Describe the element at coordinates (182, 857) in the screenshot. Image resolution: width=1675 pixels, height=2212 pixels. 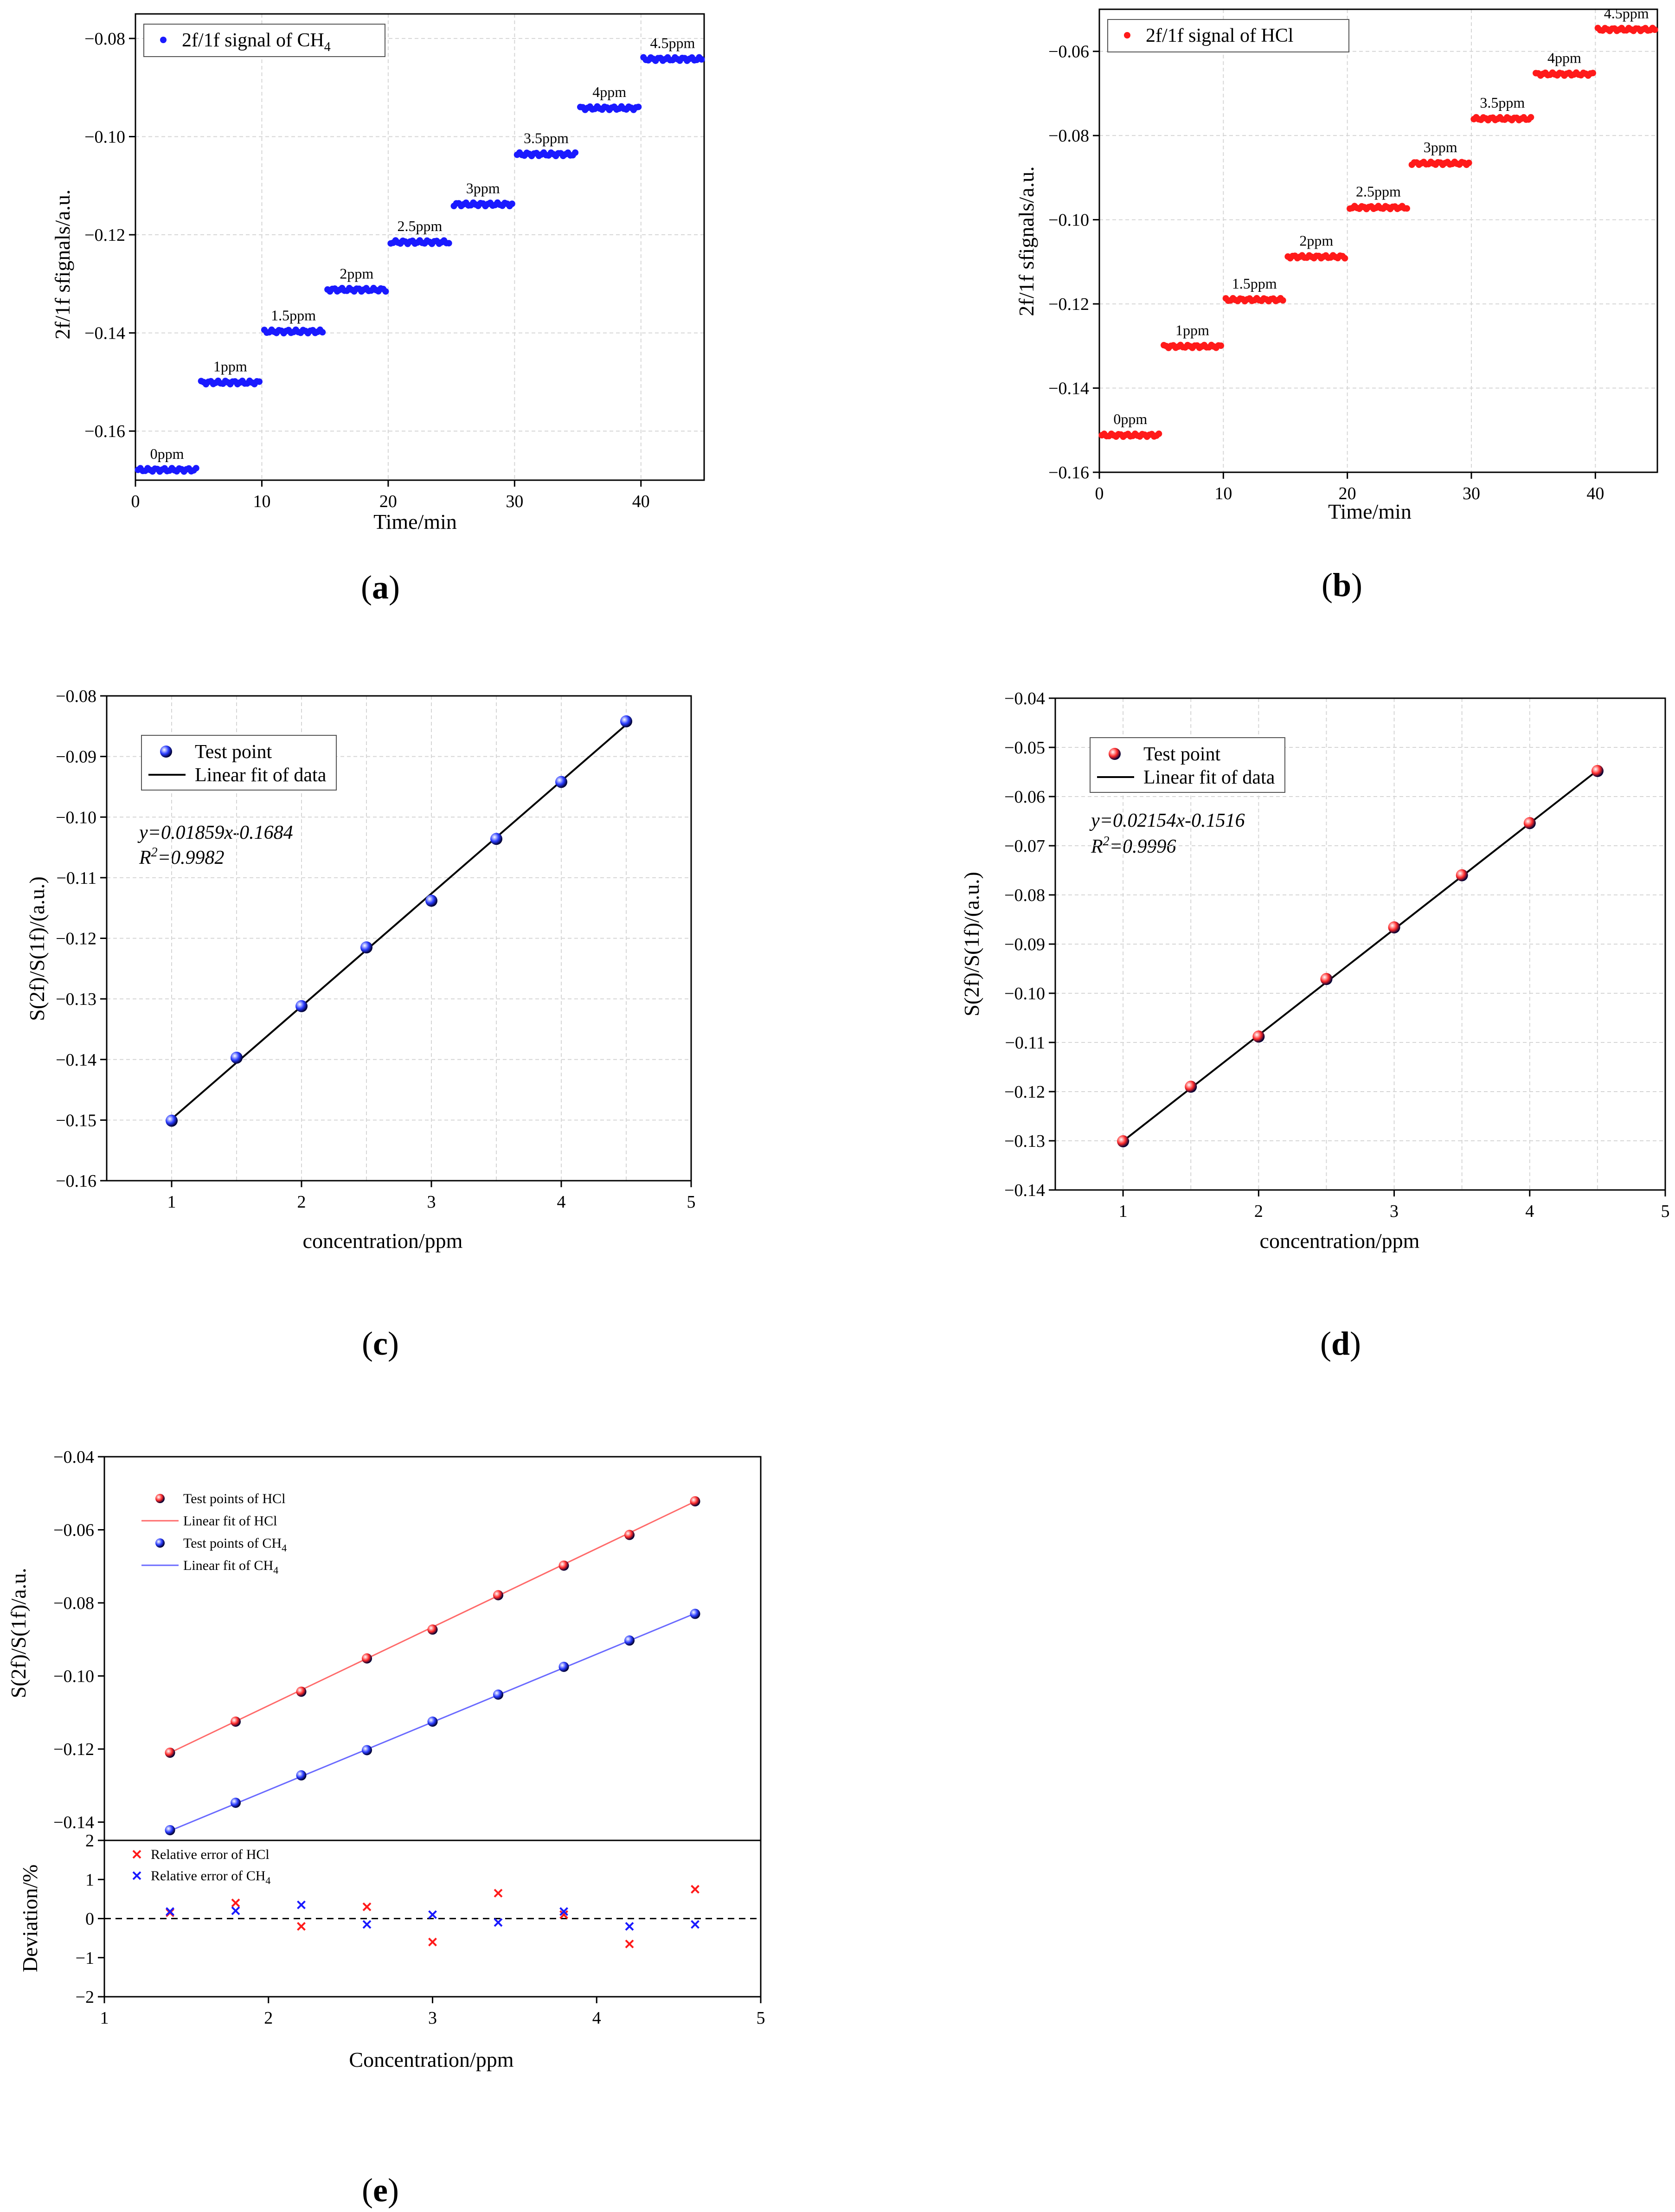
I see `panel-c-r2: R2=0.9982` at that location.